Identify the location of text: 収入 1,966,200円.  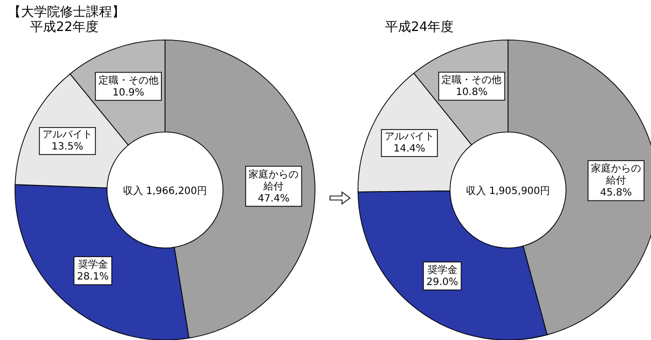
(165, 191).